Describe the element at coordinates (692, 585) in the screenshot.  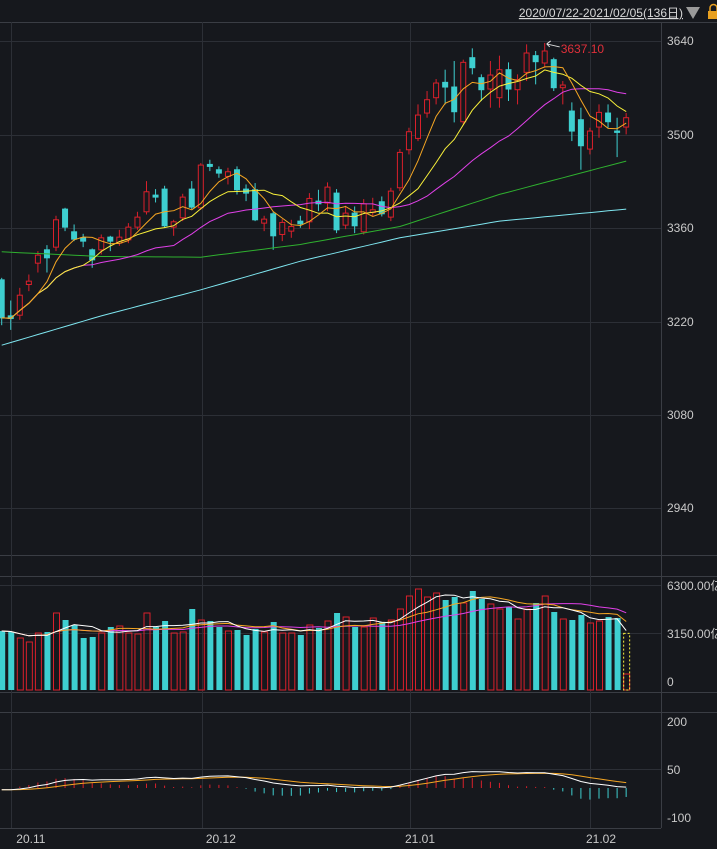
I see `volume-tick: 6300.00亿` at that location.